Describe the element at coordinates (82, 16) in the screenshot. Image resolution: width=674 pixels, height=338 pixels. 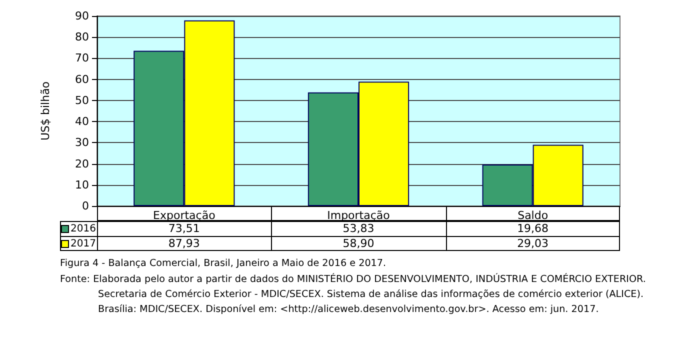
I see `y-tick-label: 90` at that location.